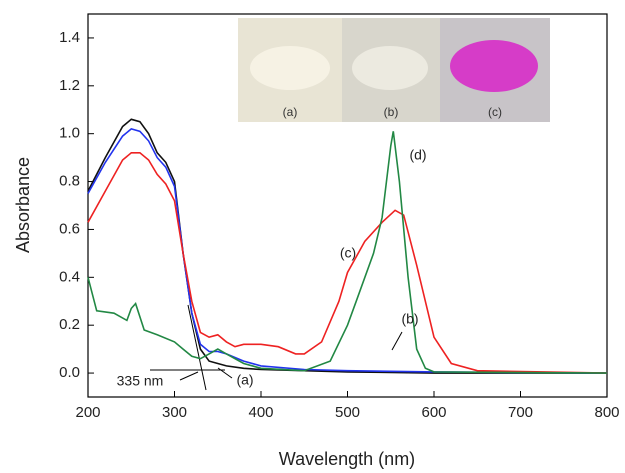 The width and height of the screenshot is (625, 473). What do you see at coordinates (69, 372) in the screenshot?
I see `y-tick-label: 0.0` at bounding box center [69, 372].